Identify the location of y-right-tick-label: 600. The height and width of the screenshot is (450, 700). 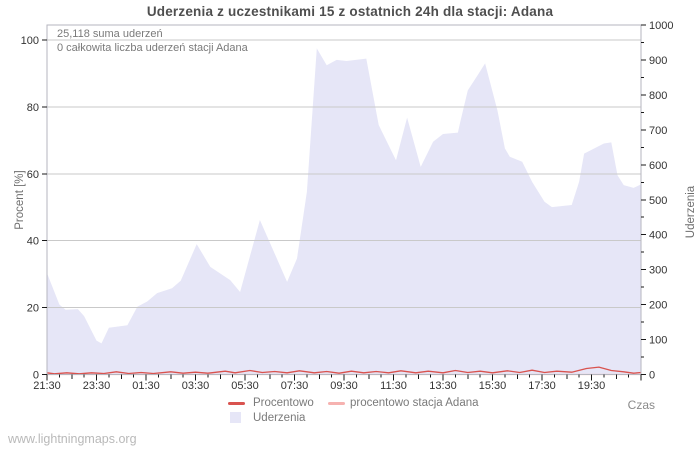
(658, 166).